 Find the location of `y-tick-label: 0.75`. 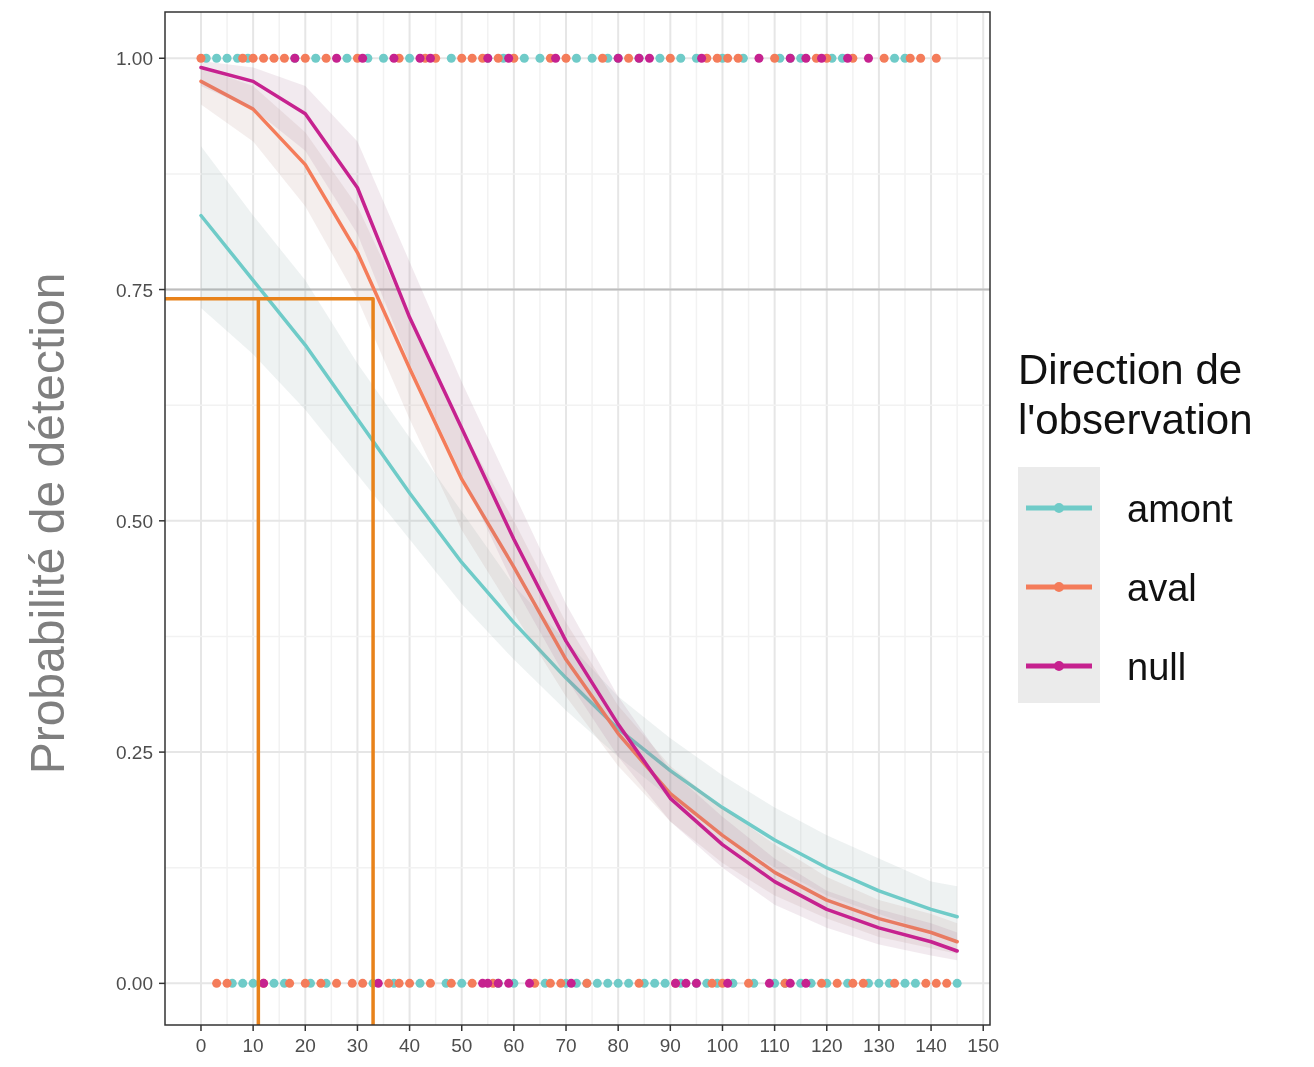

y-tick-label: 0.75 is located at coordinates (134, 290).